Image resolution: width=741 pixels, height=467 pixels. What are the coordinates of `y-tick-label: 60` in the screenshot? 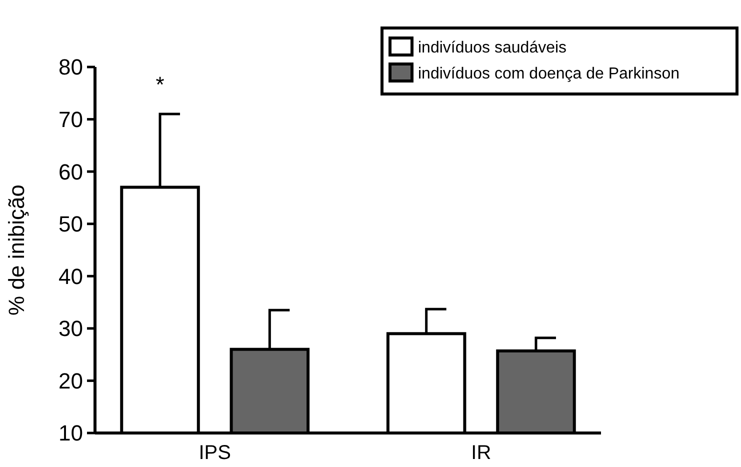 It's located at (70, 171).